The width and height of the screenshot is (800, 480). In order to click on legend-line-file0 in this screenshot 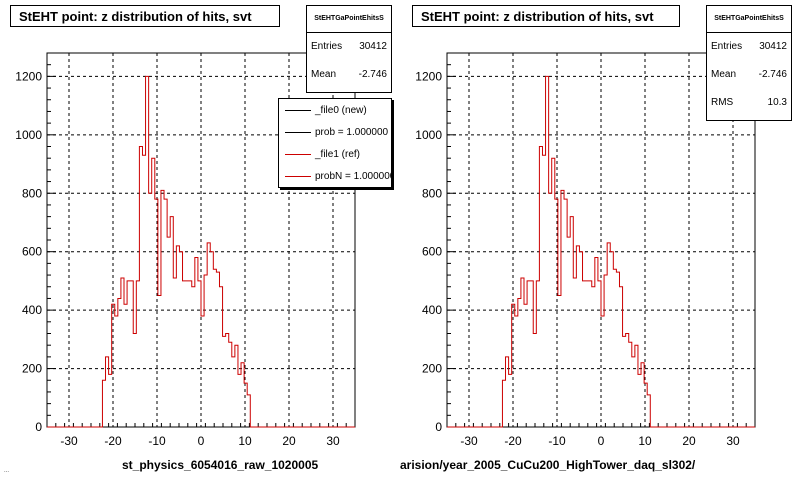, I will do `click(298, 110)`.